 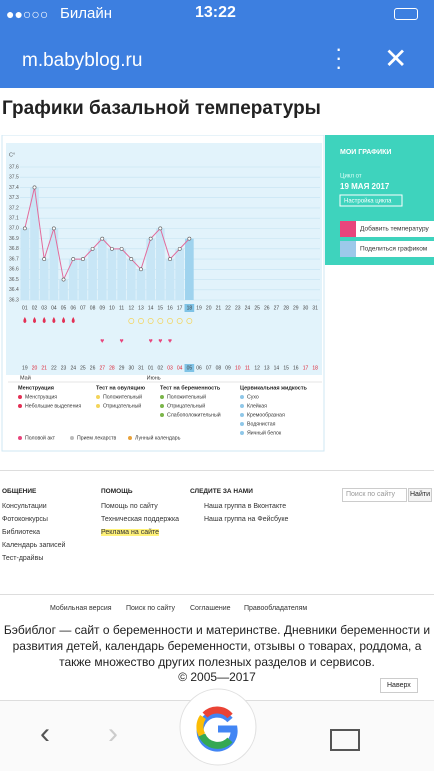 I want to click on settings-button, so click(x=371, y=200).